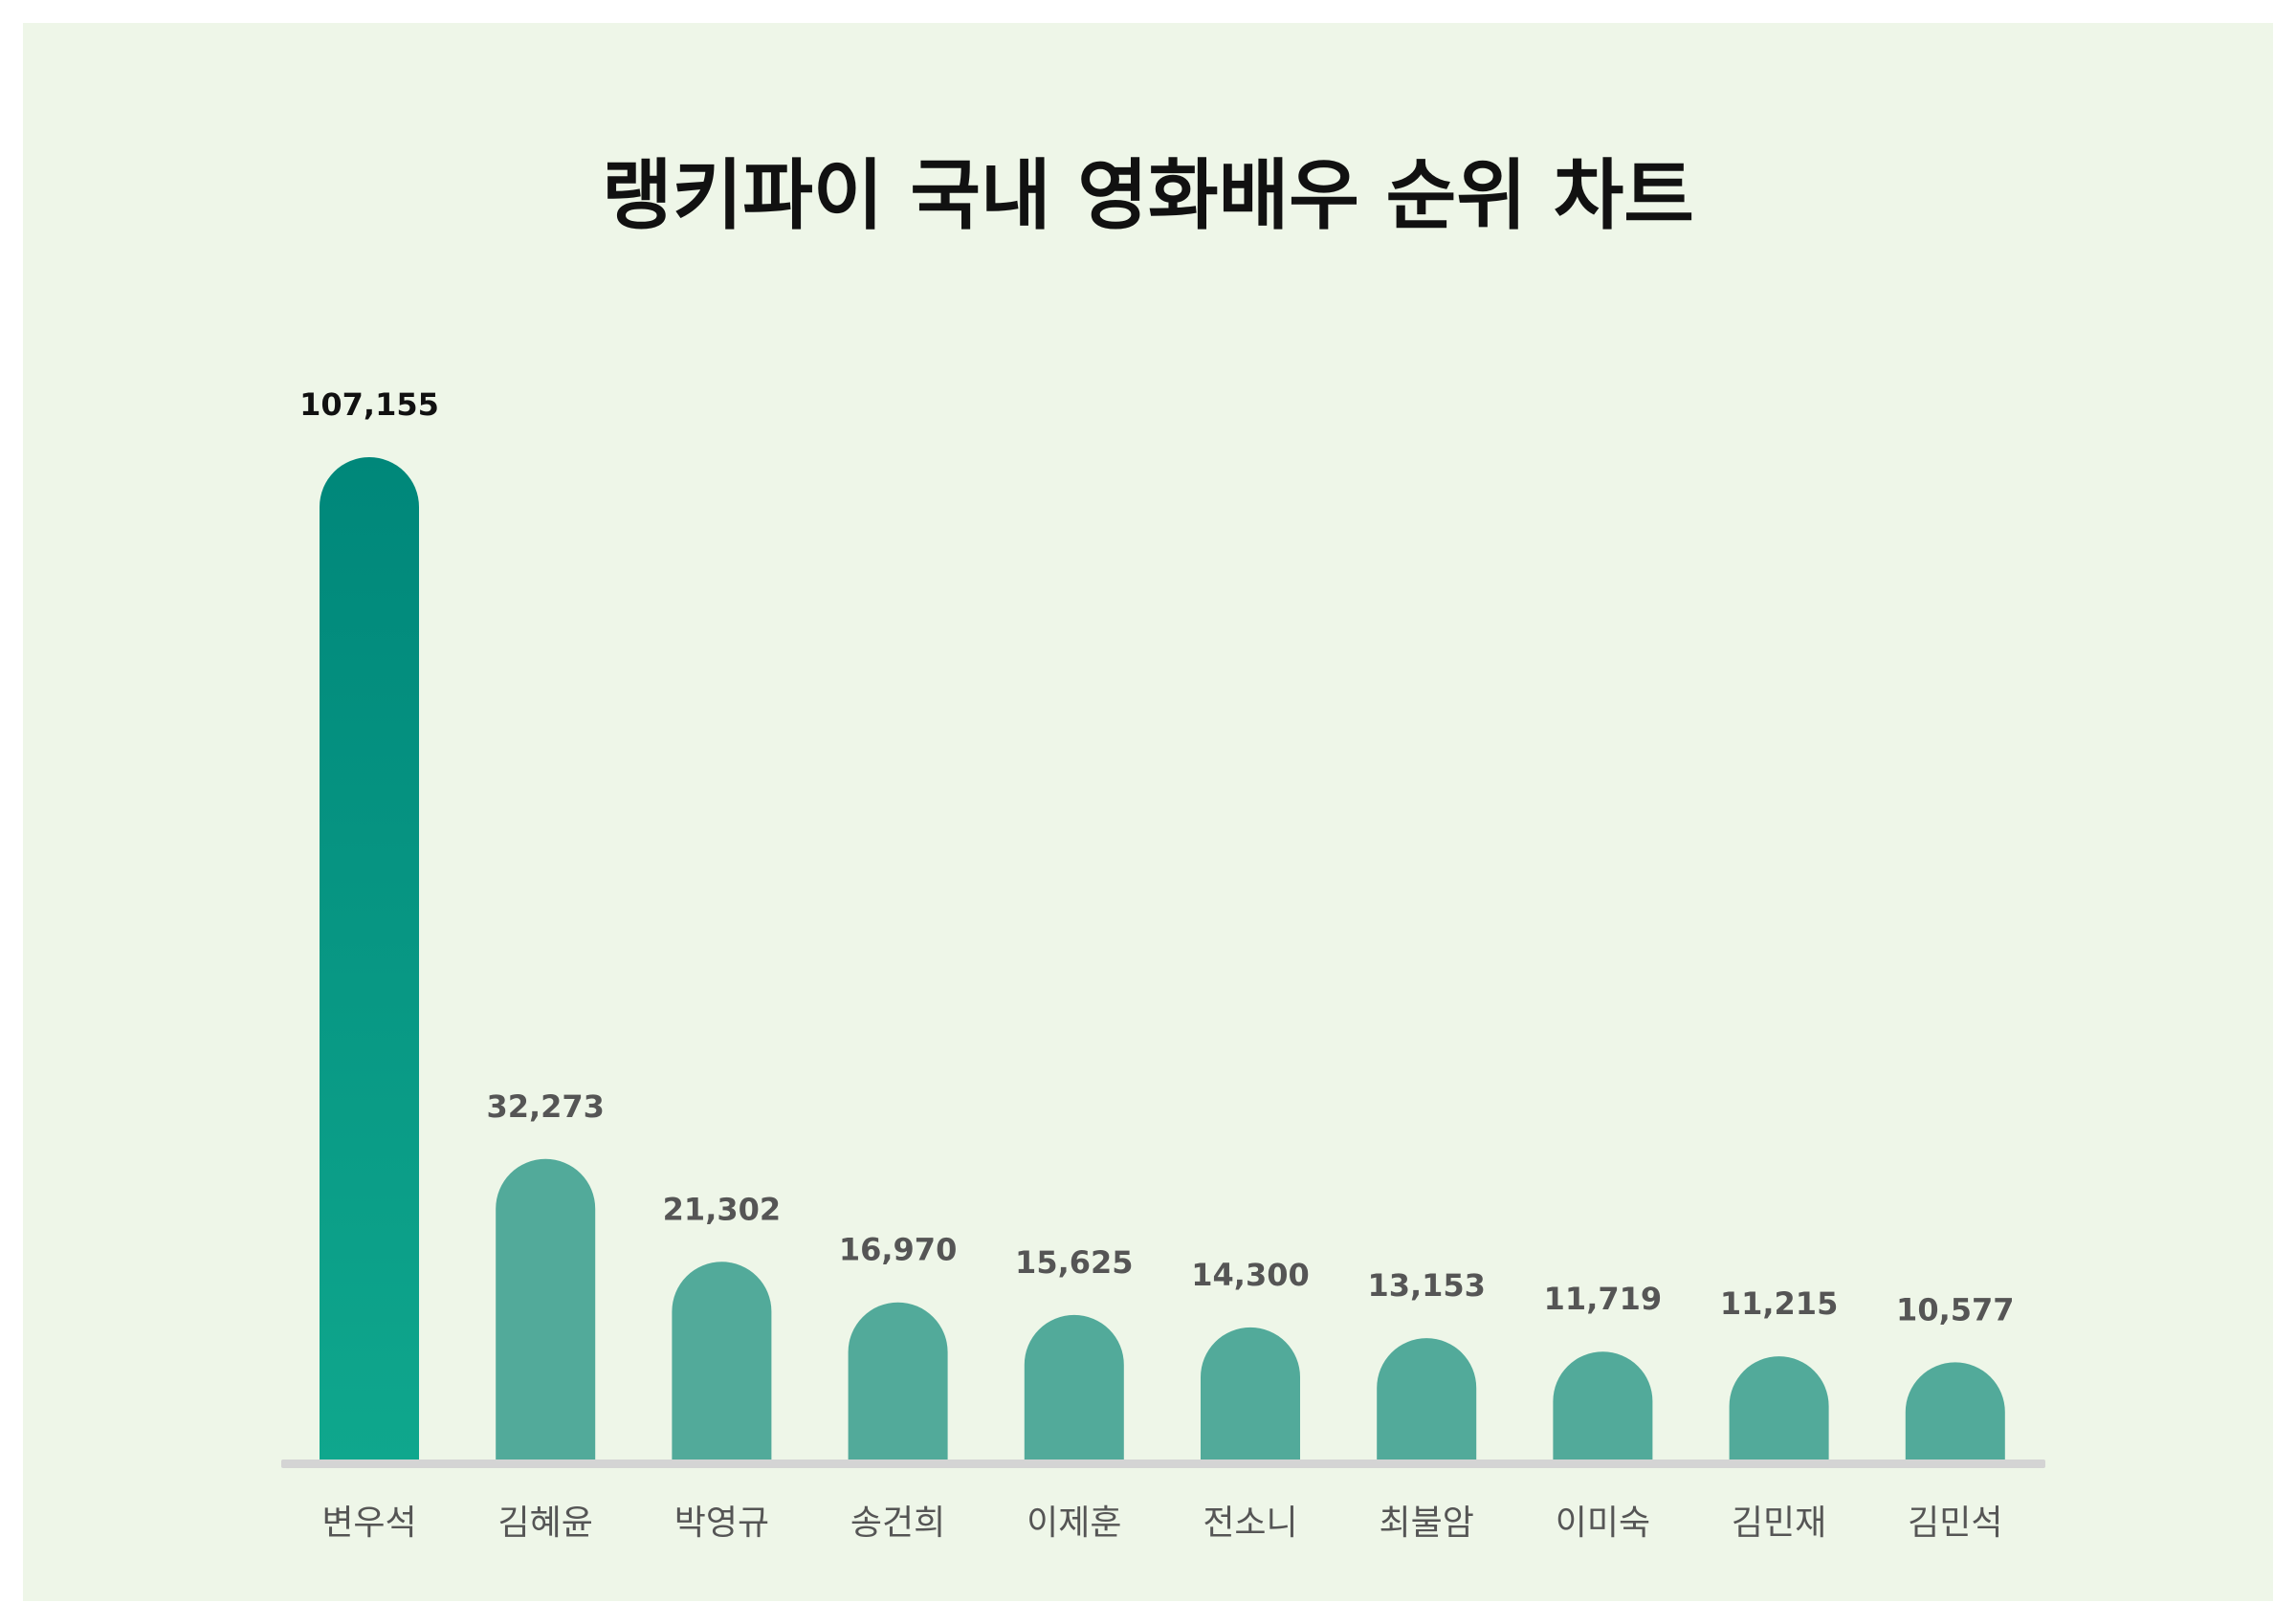 Image resolution: width=2296 pixels, height=1624 pixels. Describe the element at coordinates (1779, 1409) in the screenshot. I see `bar-김민재` at that location.